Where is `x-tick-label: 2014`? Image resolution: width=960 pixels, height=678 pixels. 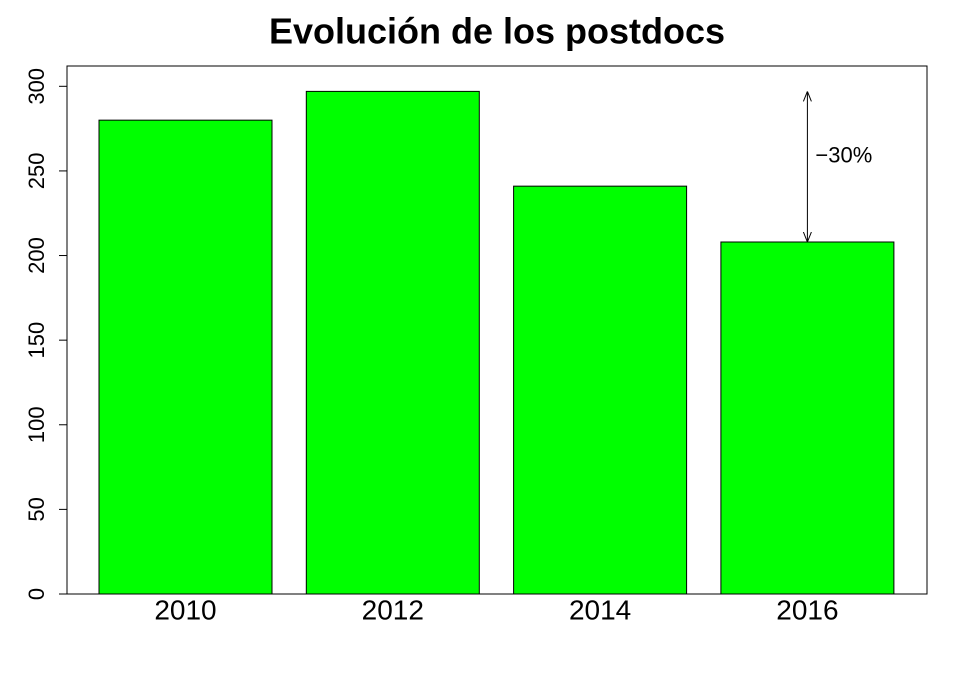
x-tick-label: 2014 is located at coordinates (600, 609).